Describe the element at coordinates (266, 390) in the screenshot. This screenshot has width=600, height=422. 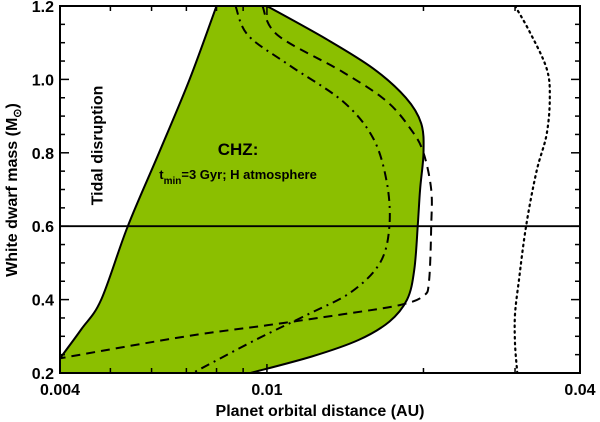
I see `x-tick-label: 0.01` at that location.